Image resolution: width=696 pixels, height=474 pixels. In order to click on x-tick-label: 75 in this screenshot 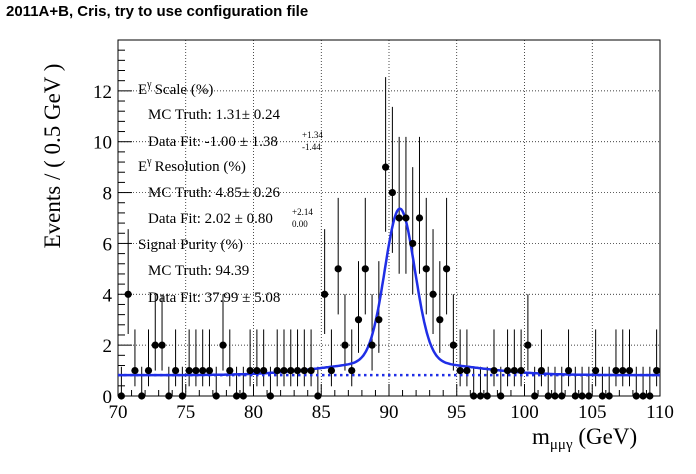, I will do `click(185, 412)`.